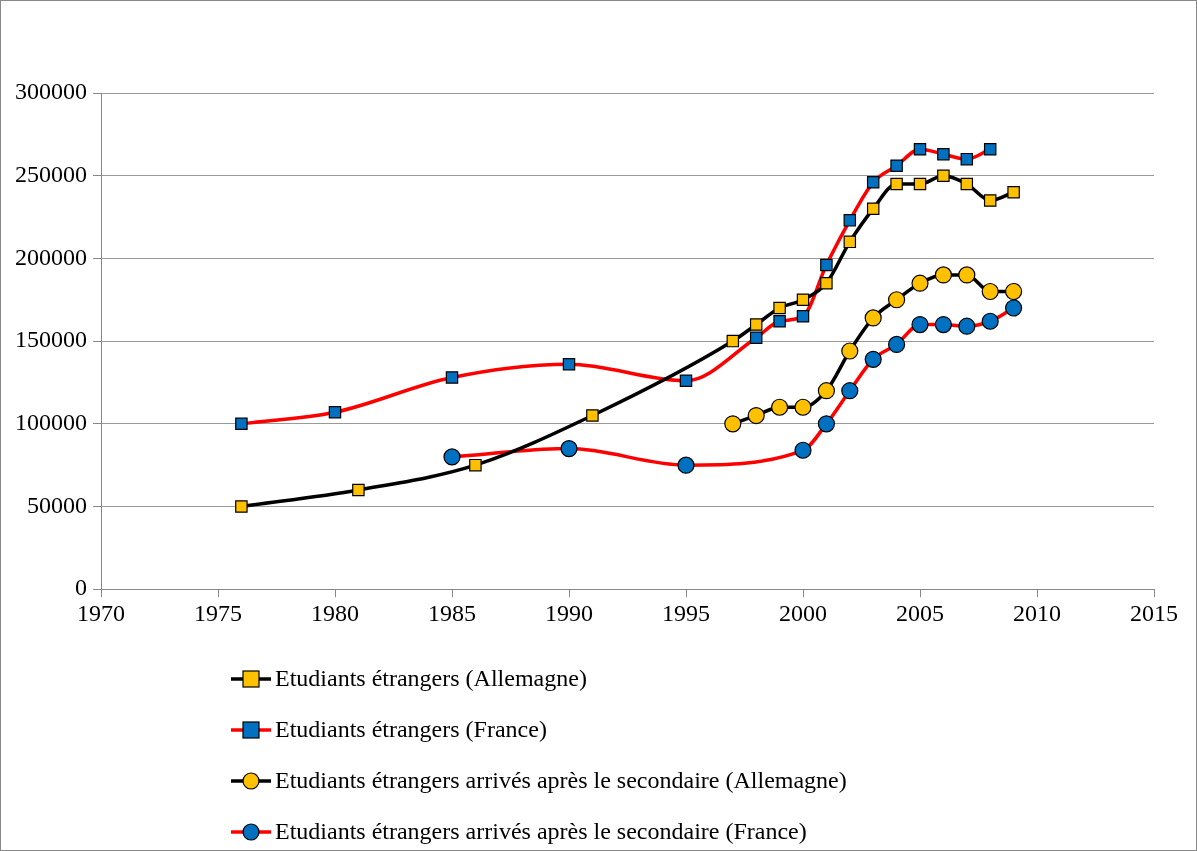 Image resolution: width=1197 pixels, height=851 pixels. I want to click on x-tick-label: 2000, so click(803, 612).